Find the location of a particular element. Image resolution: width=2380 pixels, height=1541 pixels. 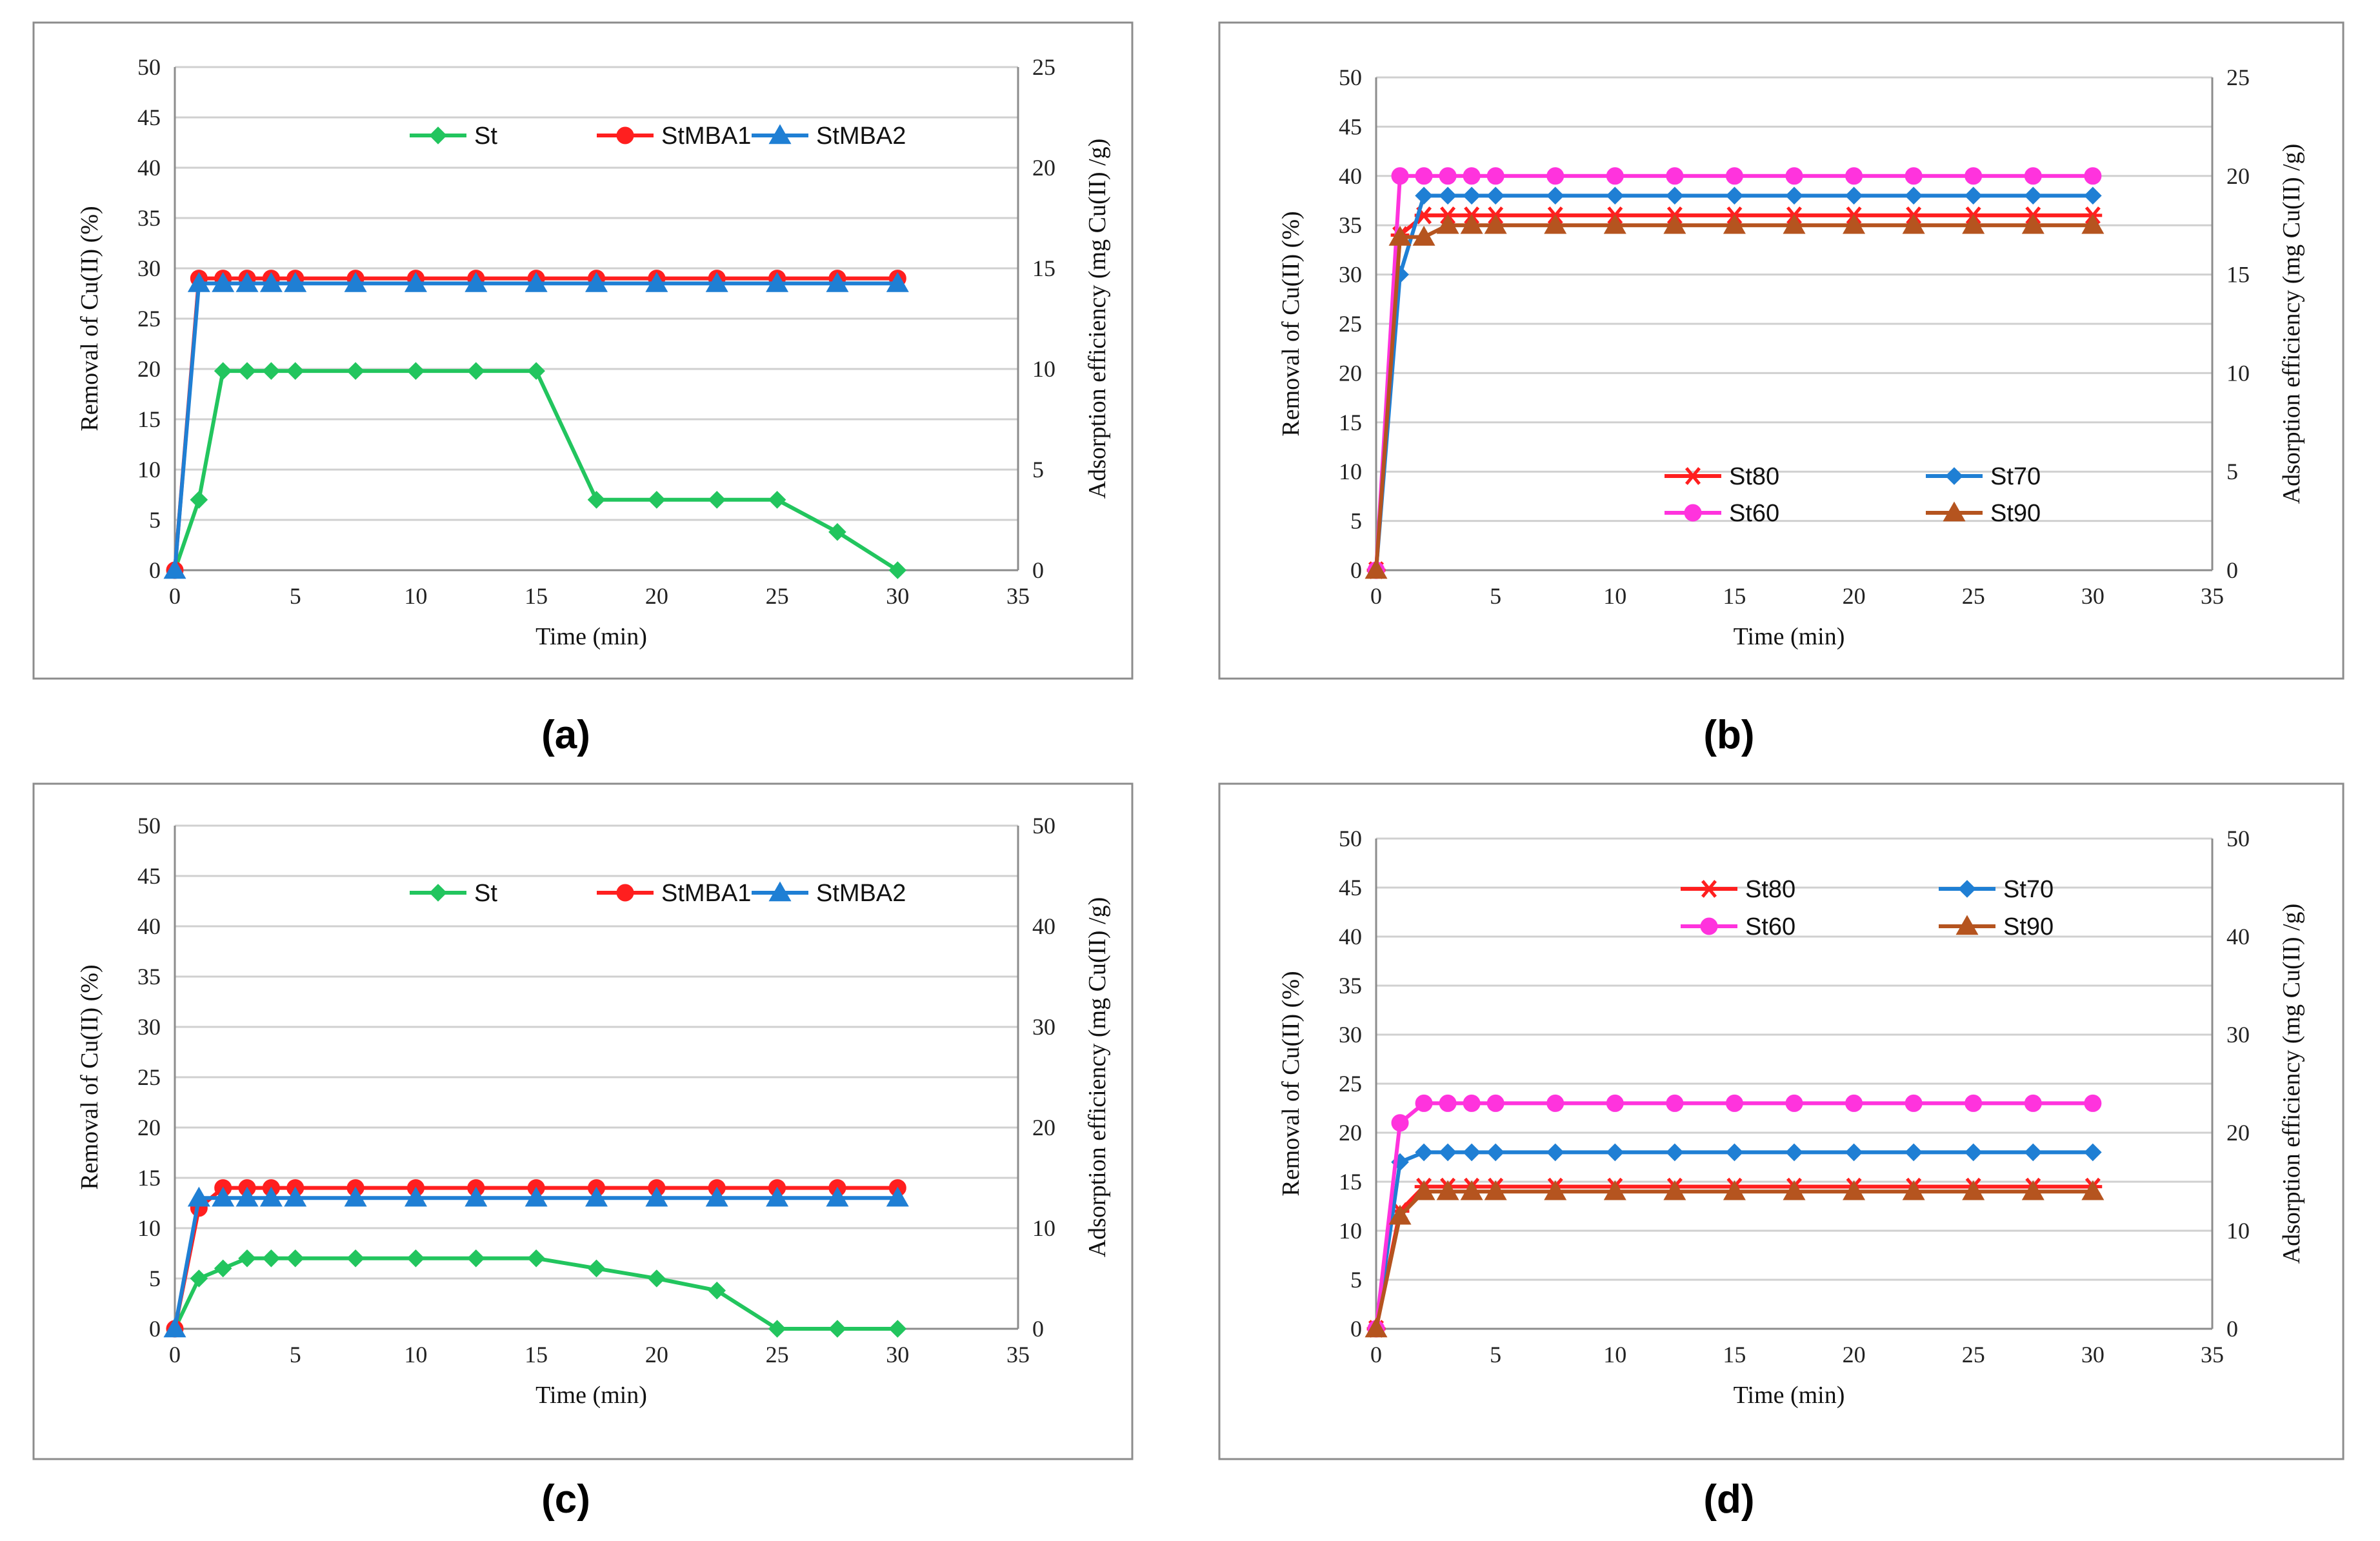

asterisk-stroke is located at coordinates (1424, 215).